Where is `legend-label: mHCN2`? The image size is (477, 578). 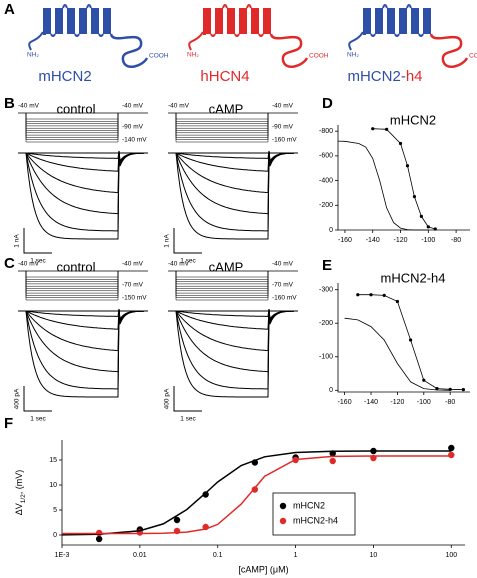
legend-label: mHCN2 is located at coordinates (309, 505).